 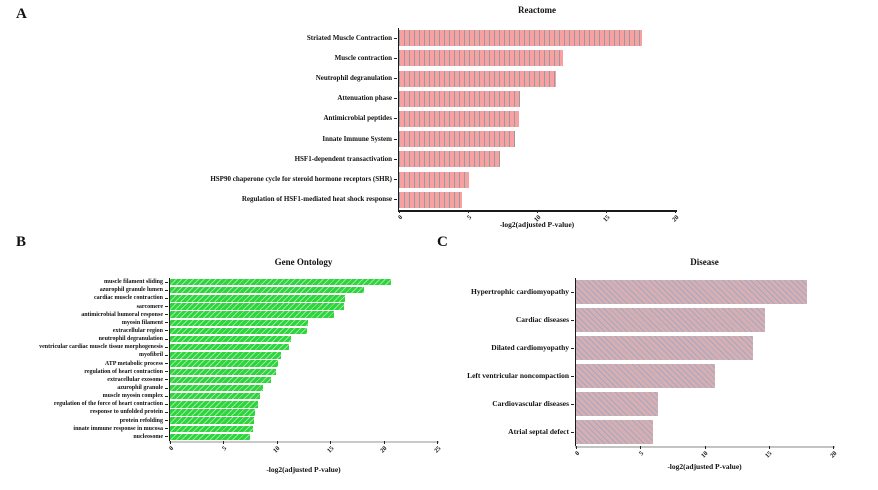 What do you see at coordinates (84, 306) in the screenshot?
I see `category-label: sarcomere` at bounding box center [84, 306].